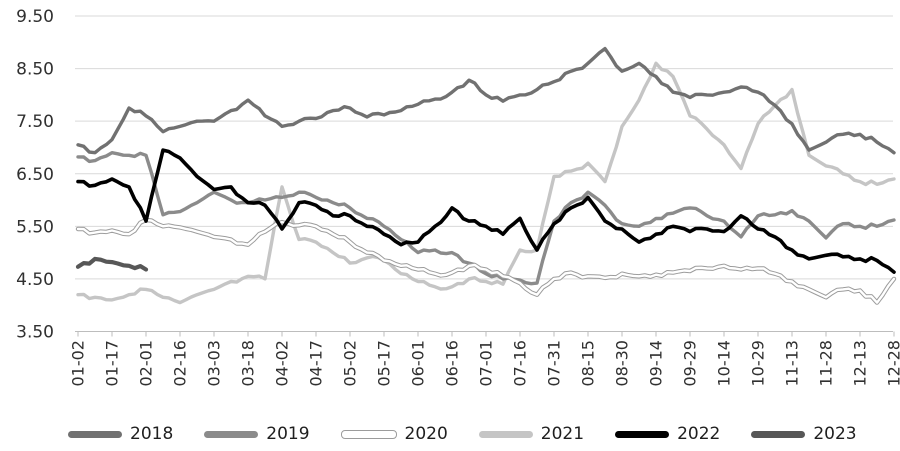 The width and height of the screenshot is (900, 451). Describe the element at coordinates (35, 122) in the screenshot. I see `y-tick-label: 7.50` at that location.